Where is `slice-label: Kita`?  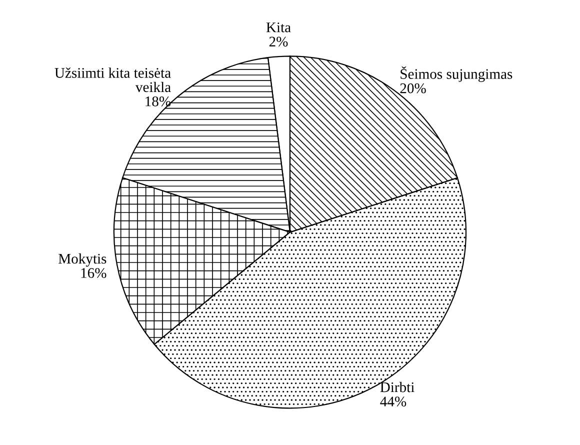 slice-label: Kita is located at coordinates (278, 27).